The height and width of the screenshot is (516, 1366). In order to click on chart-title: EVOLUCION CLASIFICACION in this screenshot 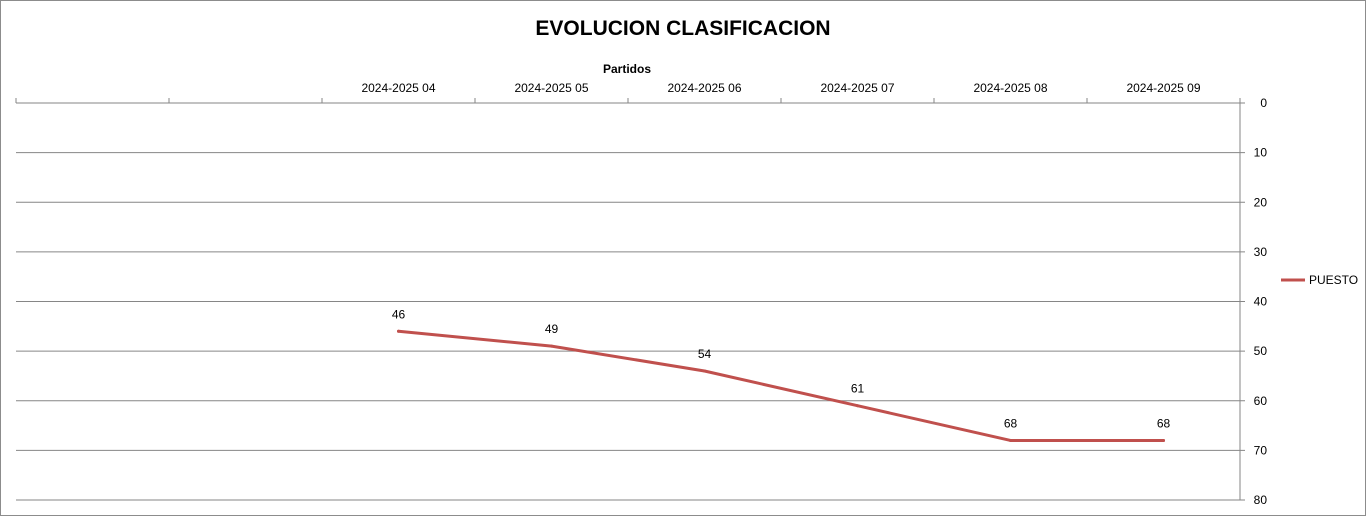, I will do `click(682, 28)`.